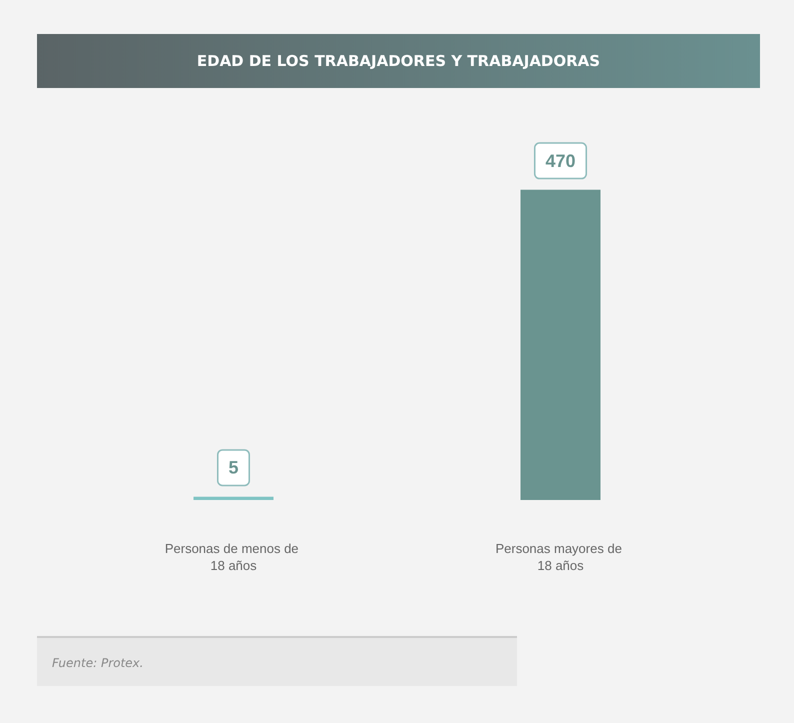  I want to click on source-note: Fuente: Protex., so click(277, 661).